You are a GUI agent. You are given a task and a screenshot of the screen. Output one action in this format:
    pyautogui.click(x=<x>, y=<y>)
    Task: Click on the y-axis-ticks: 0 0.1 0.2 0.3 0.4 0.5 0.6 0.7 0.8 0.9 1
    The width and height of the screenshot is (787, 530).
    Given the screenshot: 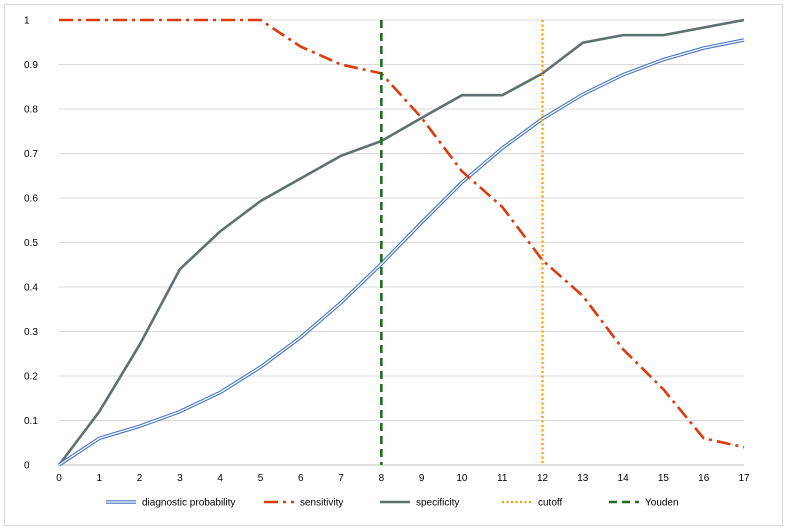 What is the action you would take?
    pyautogui.click(x=31, y=244)
    